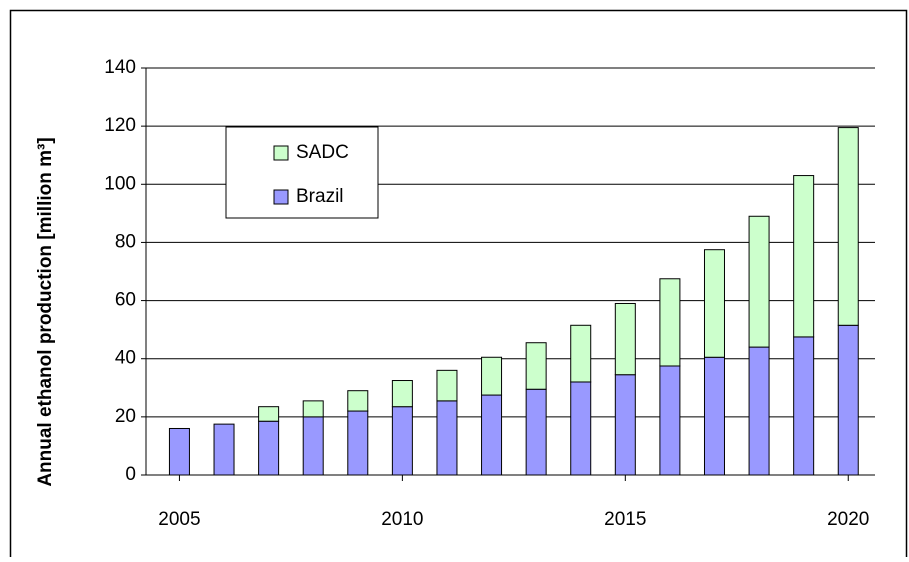  I want to click on y-tick-label: 0, so click(130, 474).